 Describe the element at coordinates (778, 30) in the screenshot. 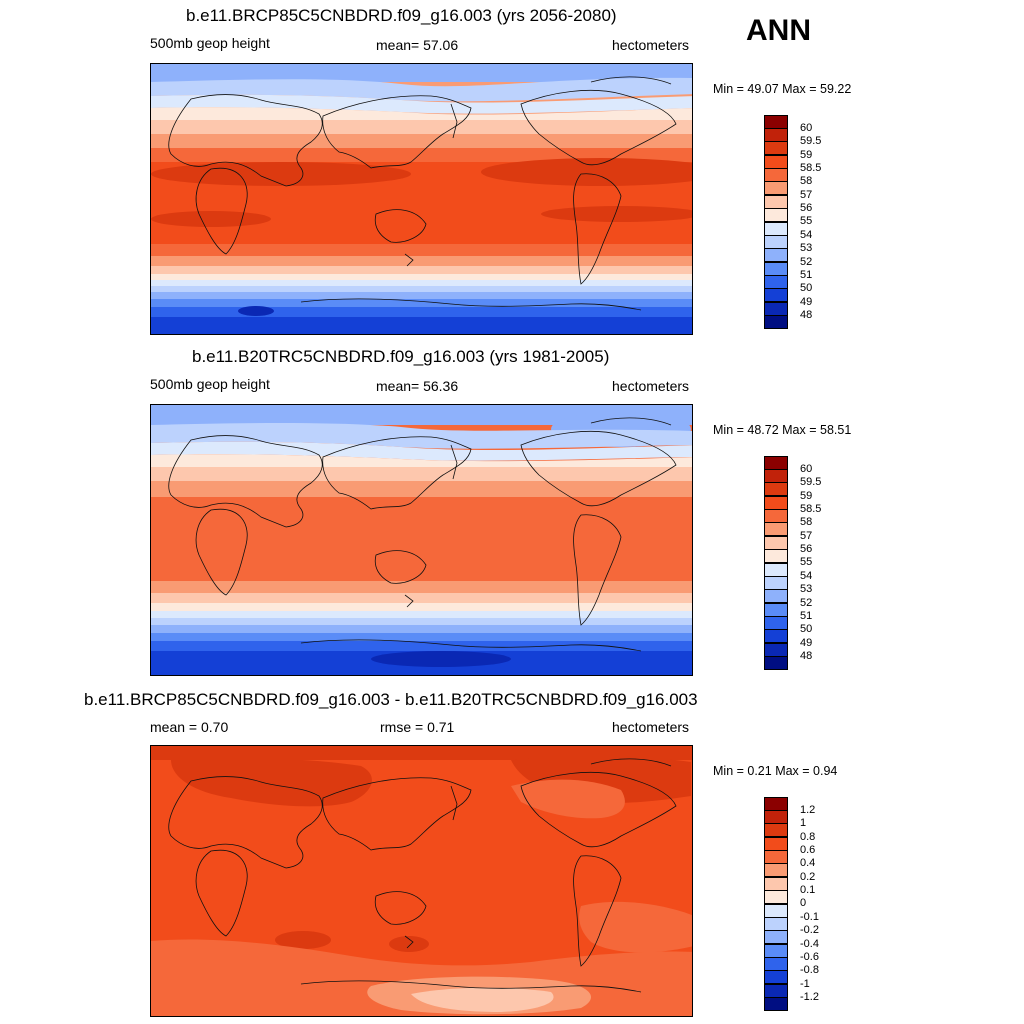

I see `season-label: ANN` at that location.